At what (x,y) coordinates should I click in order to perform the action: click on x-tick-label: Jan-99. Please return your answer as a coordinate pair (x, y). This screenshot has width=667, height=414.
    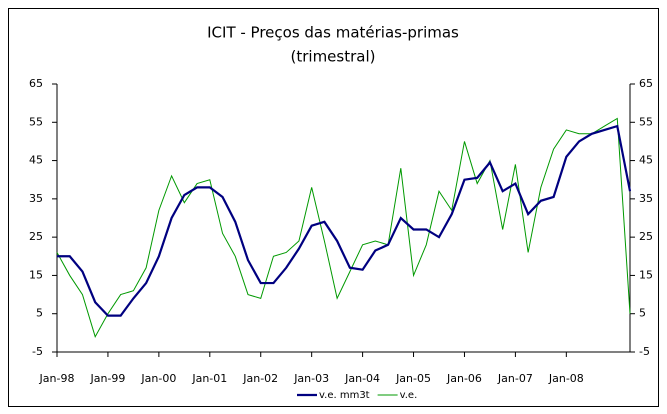
    Looking at the image, I should click on (107, 378).